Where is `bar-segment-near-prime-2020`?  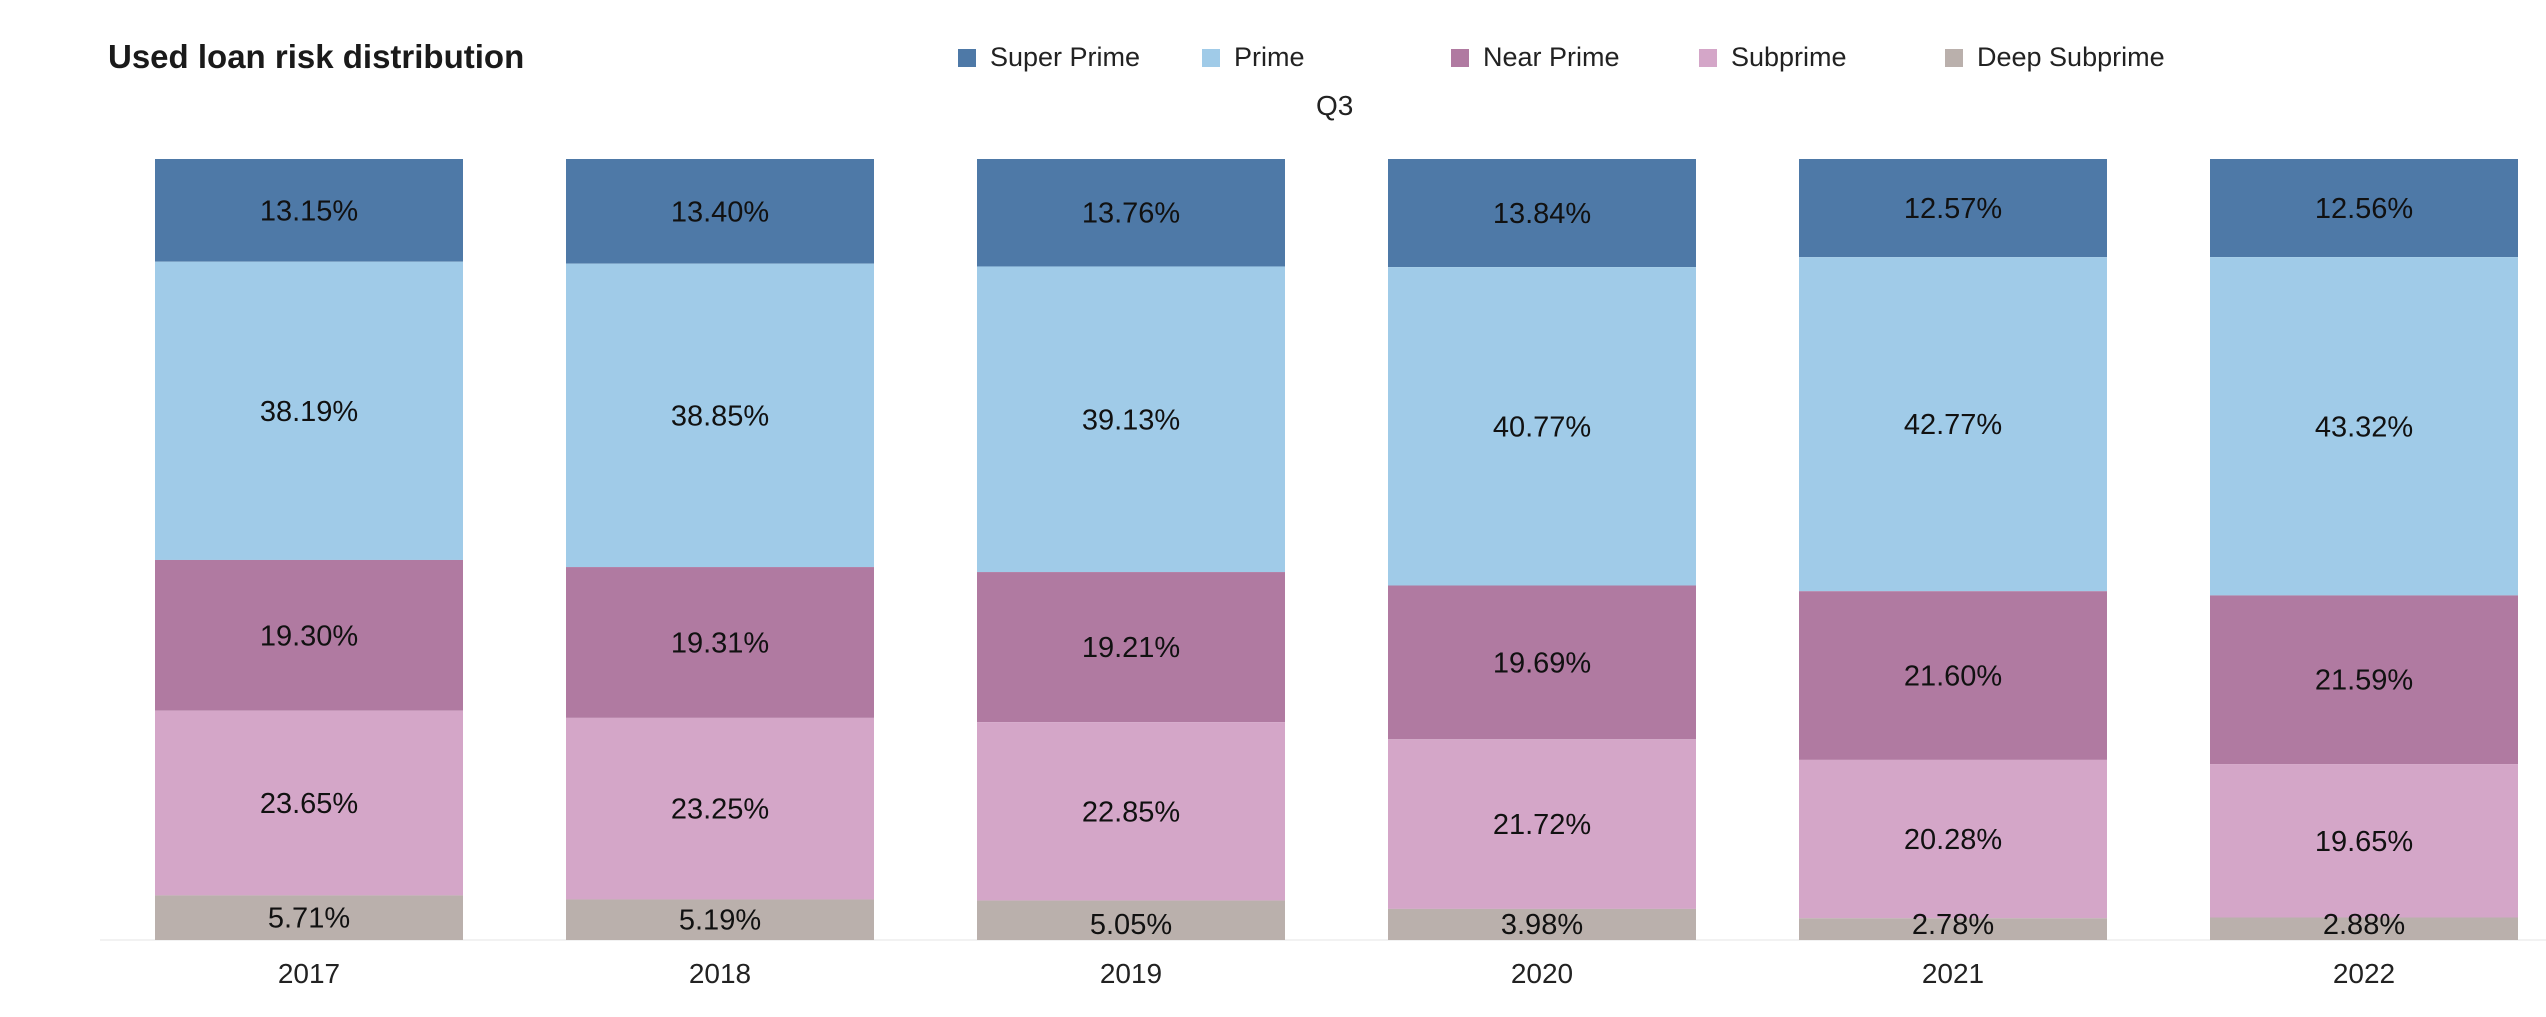 bar-segment-near-prime-2020 is located at coordinates (1542, 662).